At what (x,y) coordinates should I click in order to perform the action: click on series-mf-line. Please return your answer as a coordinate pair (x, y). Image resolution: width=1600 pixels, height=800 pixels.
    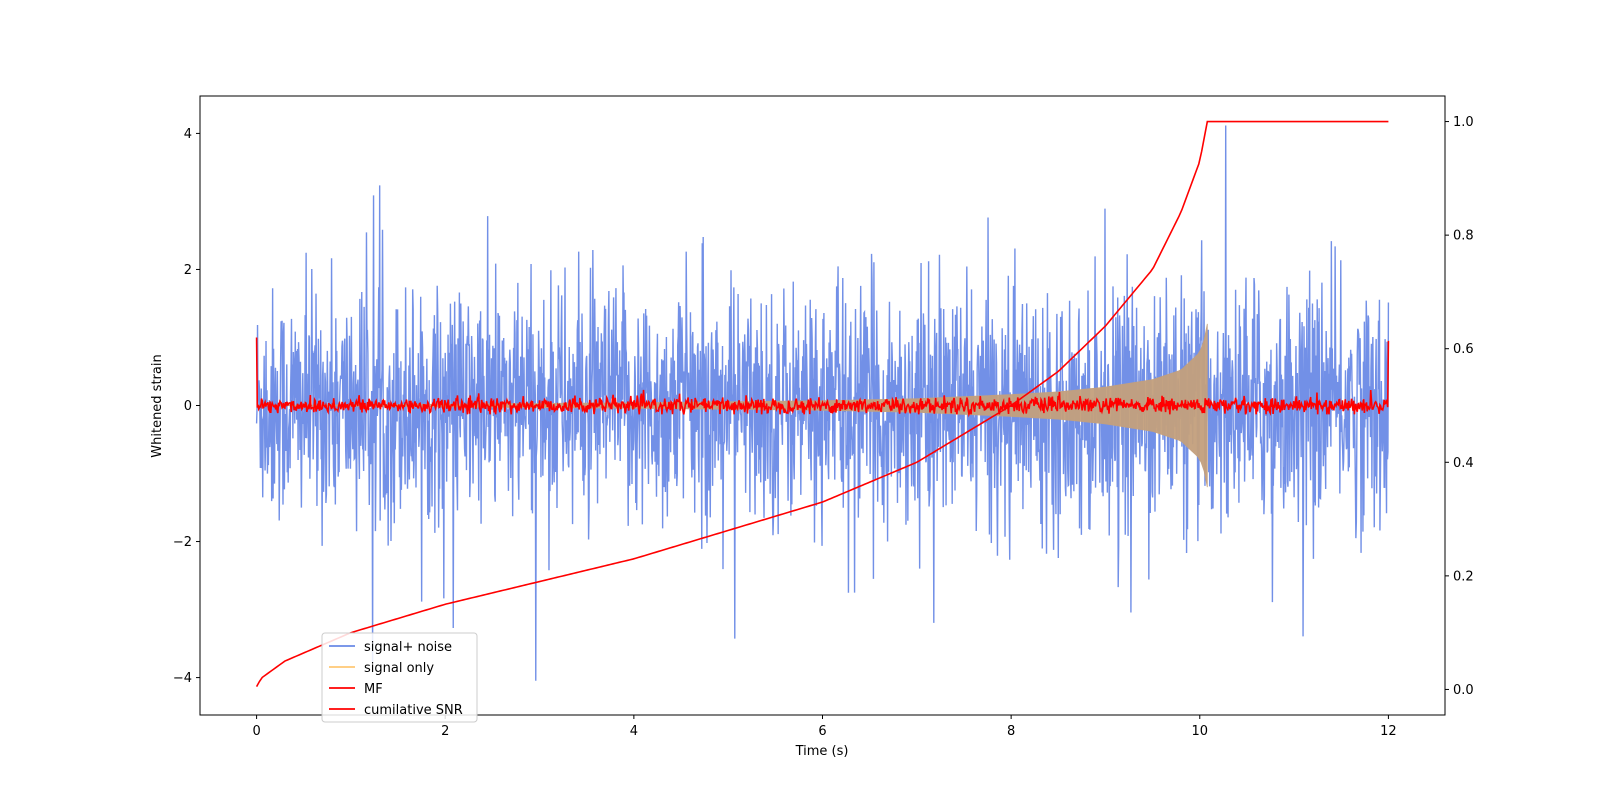
    Looking at the image, I should click on (822, 377).